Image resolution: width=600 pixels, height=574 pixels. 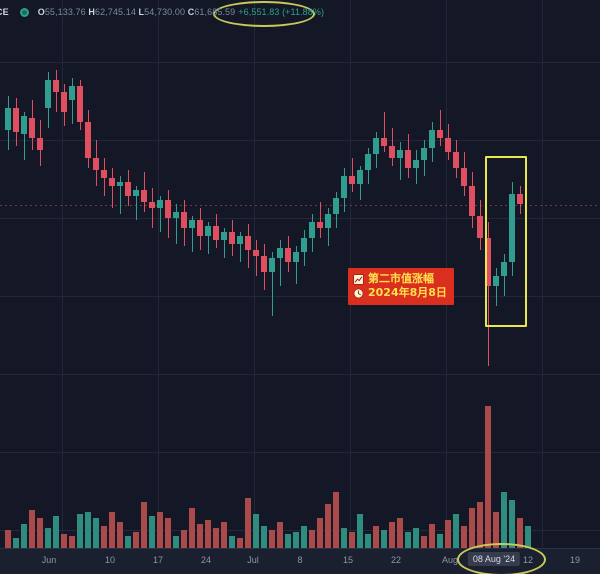 What do you see at coordinates (401, 278) in the screenshot?
I see `tooltip-title: 第二市值涨幅` at bounding box center [401, 278].